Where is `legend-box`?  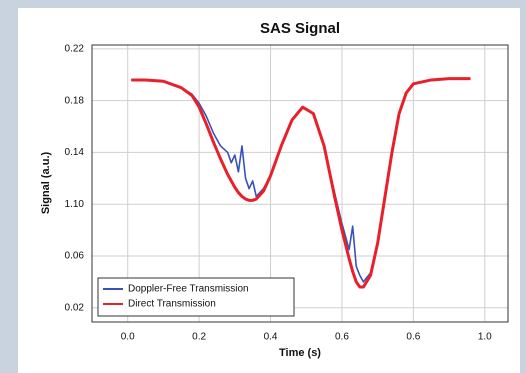
legend-box is located at coordinates (196, 297).